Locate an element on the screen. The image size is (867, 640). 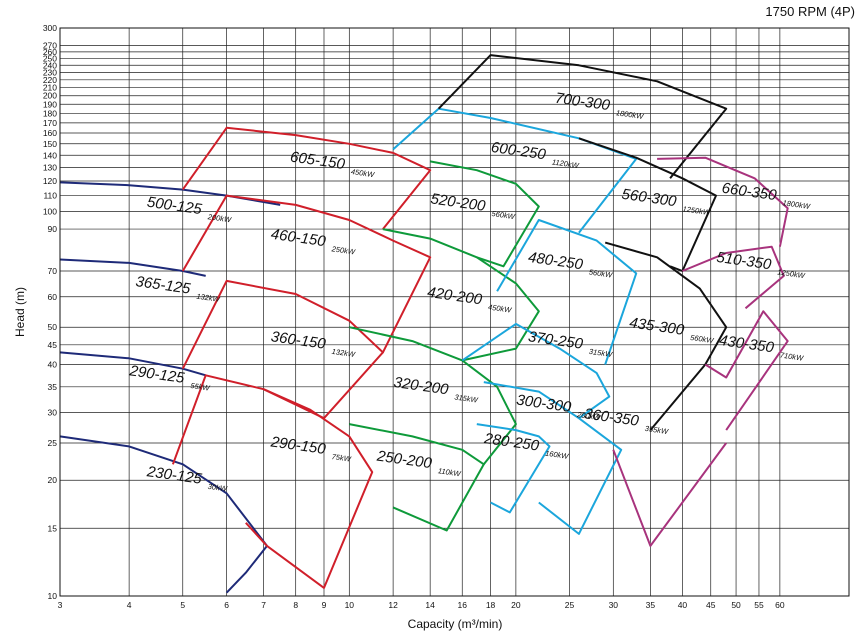
x-tick-labels: 3 4 5 6 7 8 9 10 12 14 16 18 20 25 30 35 40 45 50 55 60 is located at coordinates (421, 605).